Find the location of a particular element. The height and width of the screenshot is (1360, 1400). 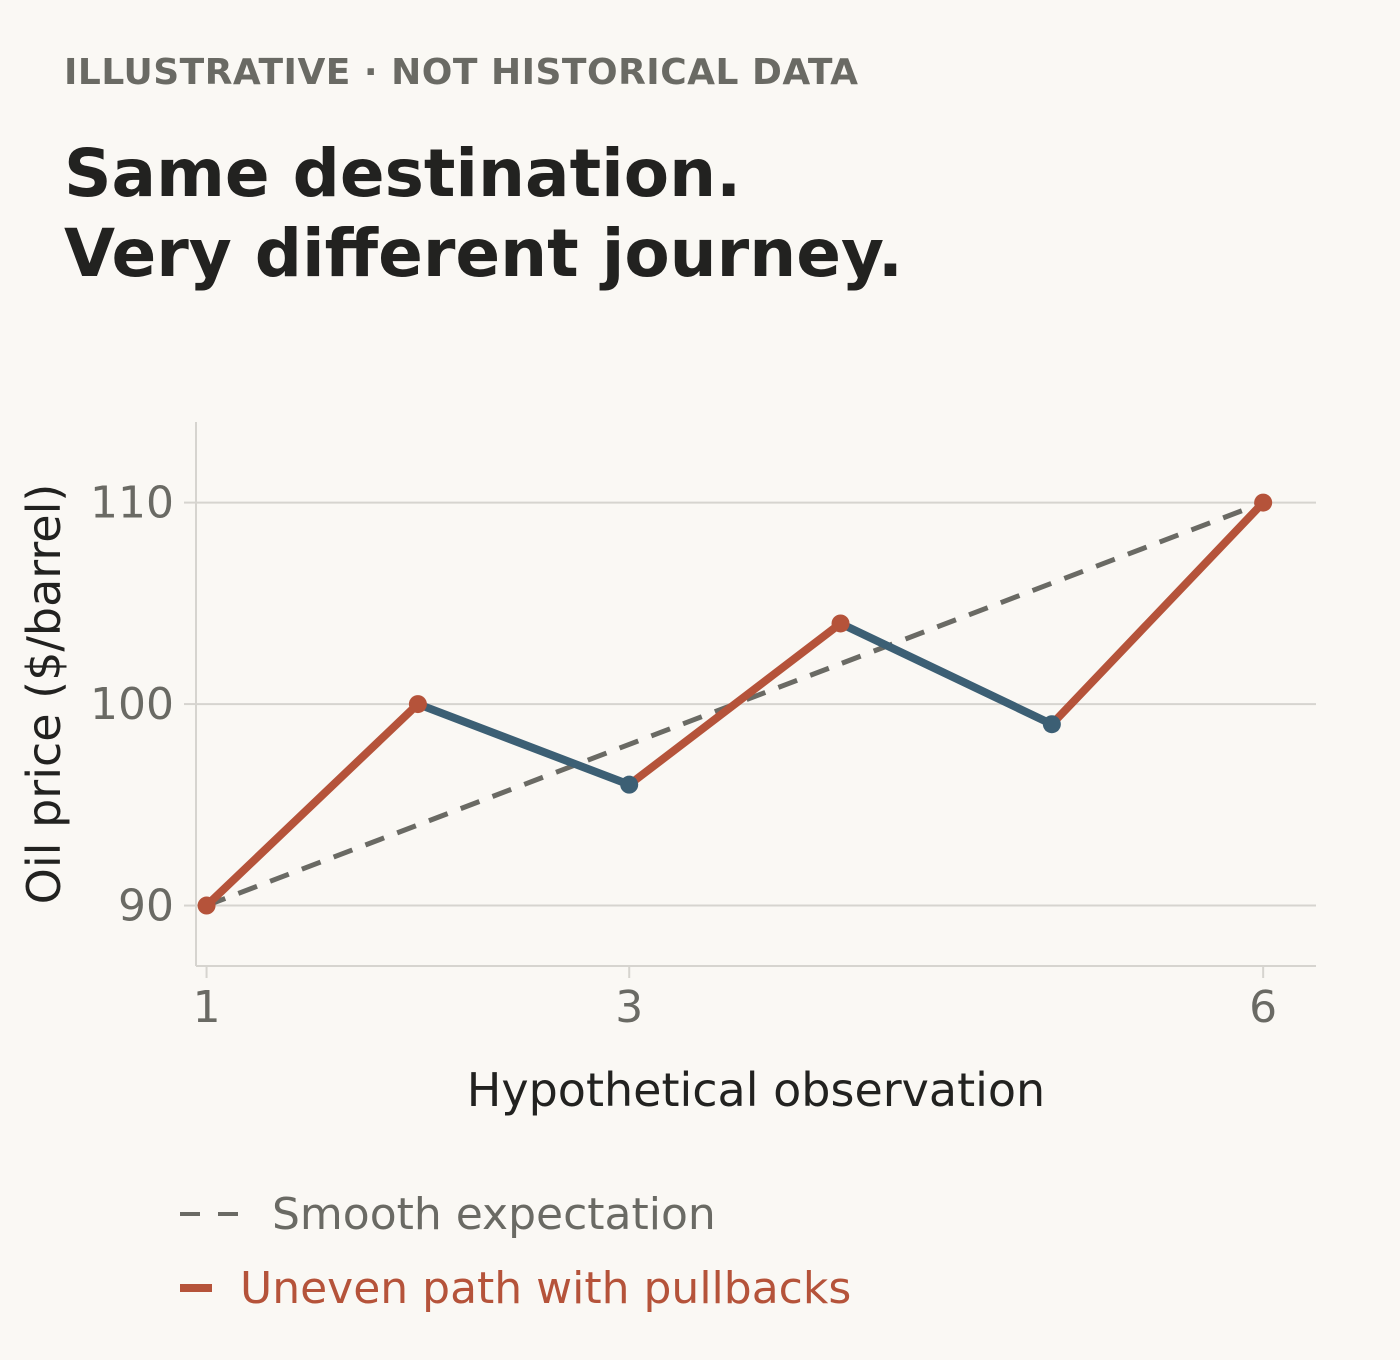

legend-swatch-uneven is located at coordinates (196, 1288).